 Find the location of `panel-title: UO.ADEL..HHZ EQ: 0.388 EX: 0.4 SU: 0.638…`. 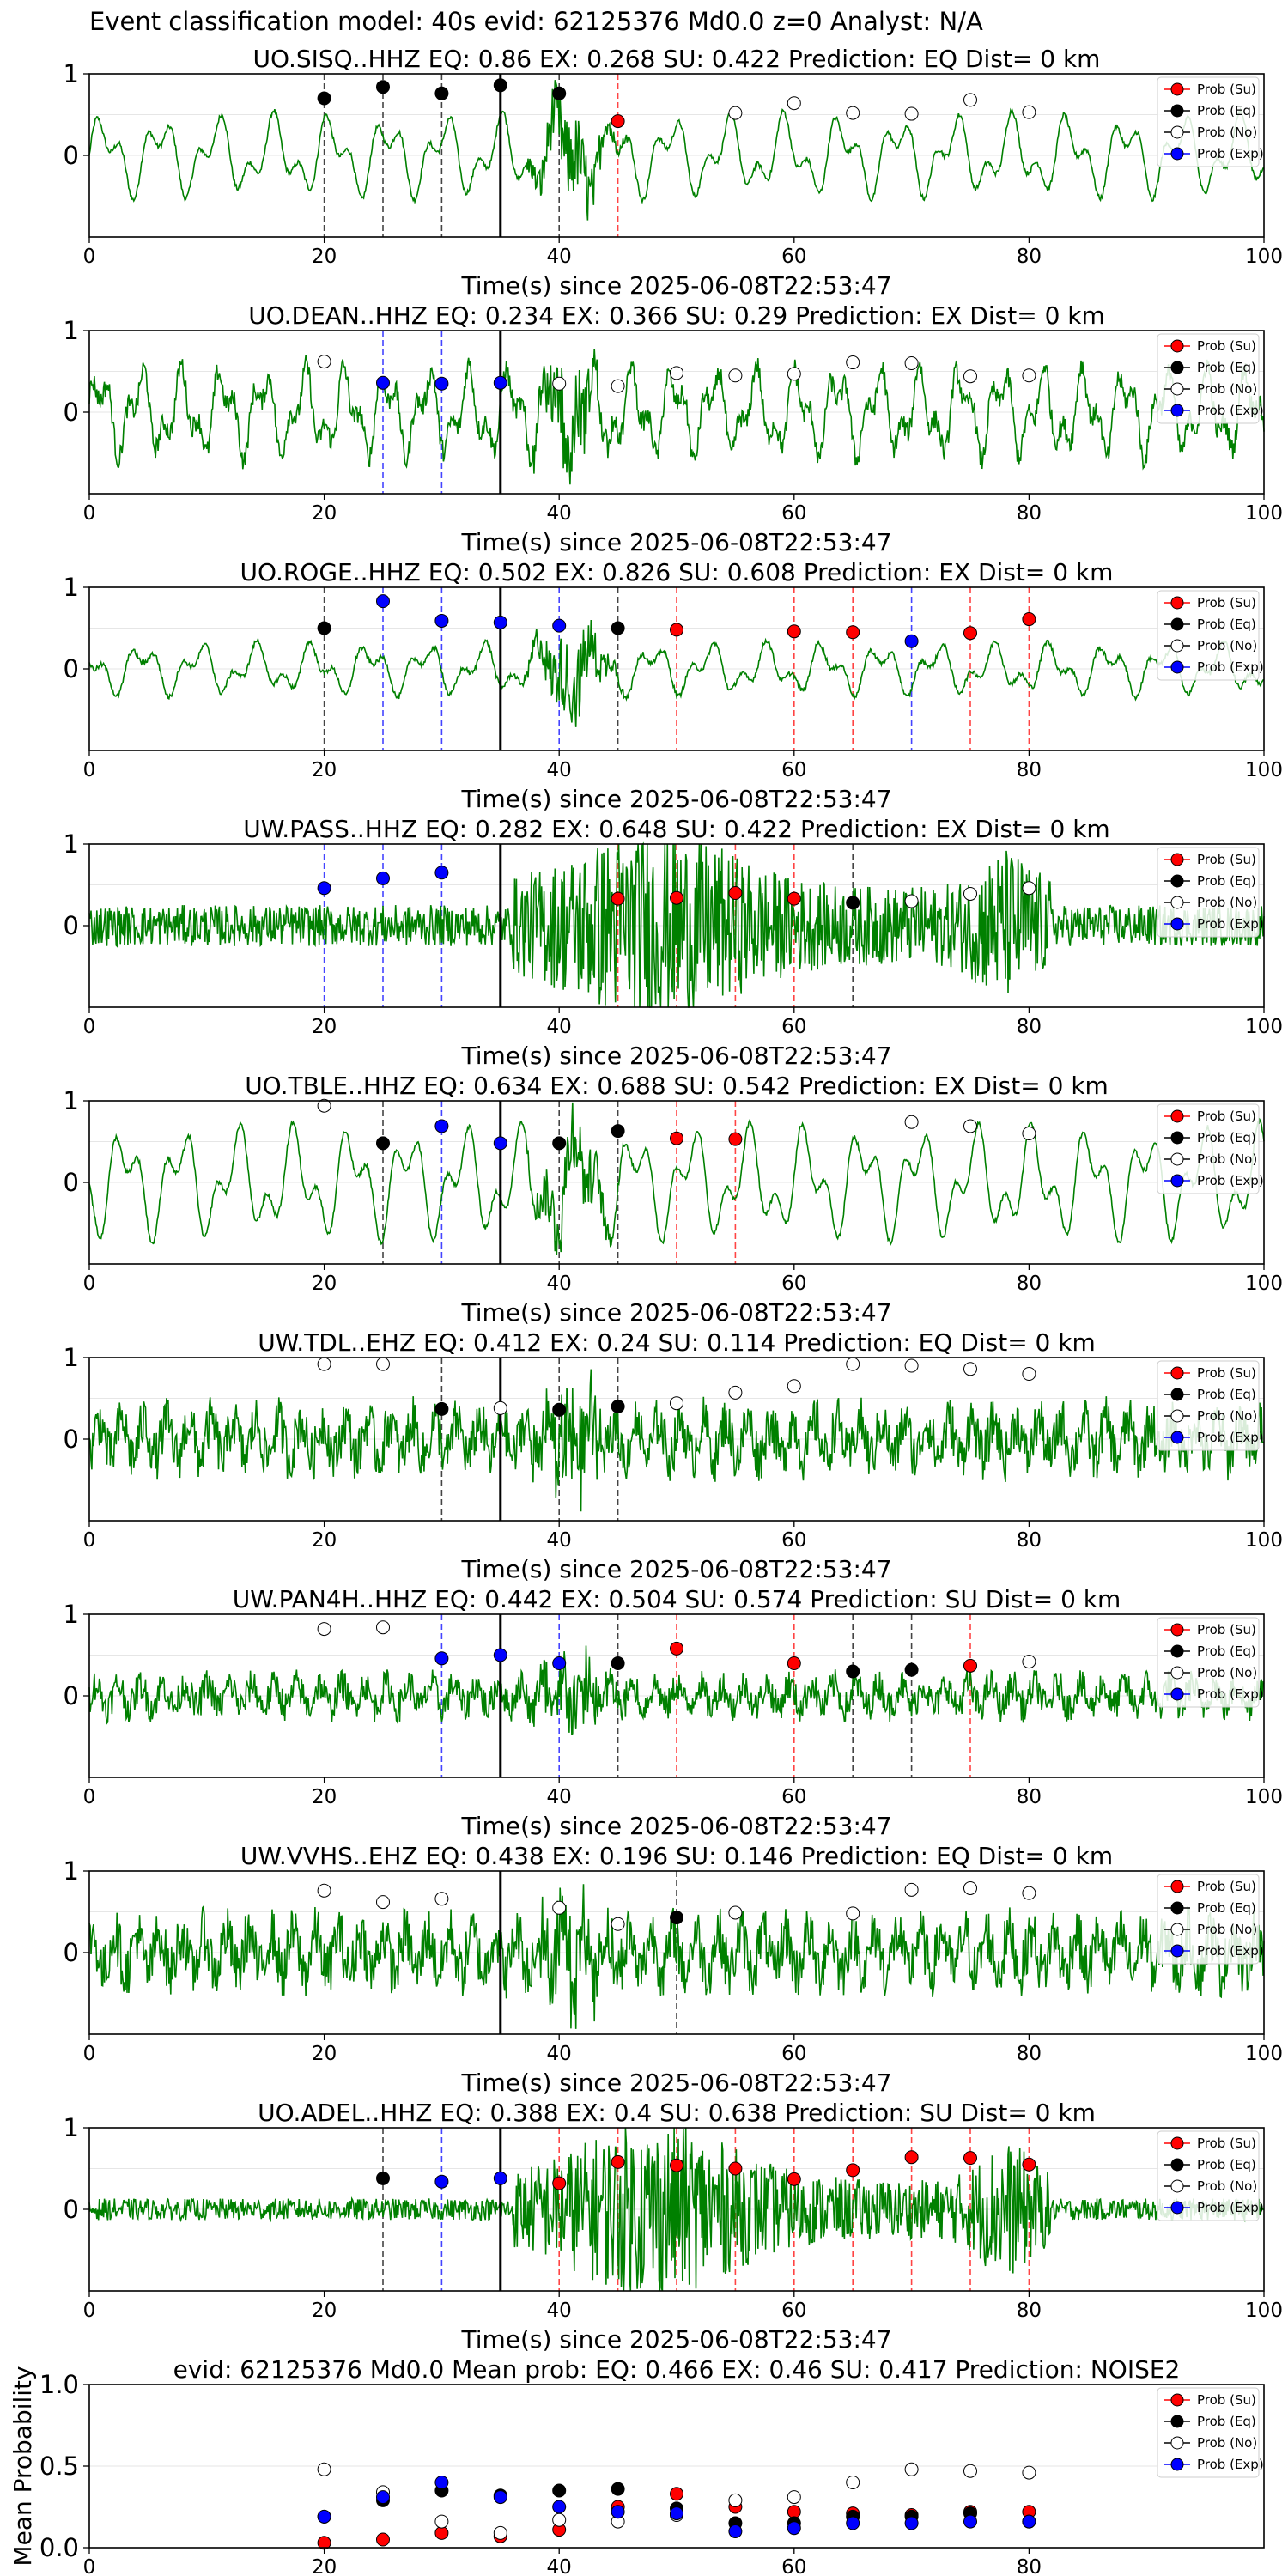

panel-title: UO.ADEL..HHZ EQ: 0.388 EX: 0.4 SU: 0.638… is located at coordinates (677, 2113).